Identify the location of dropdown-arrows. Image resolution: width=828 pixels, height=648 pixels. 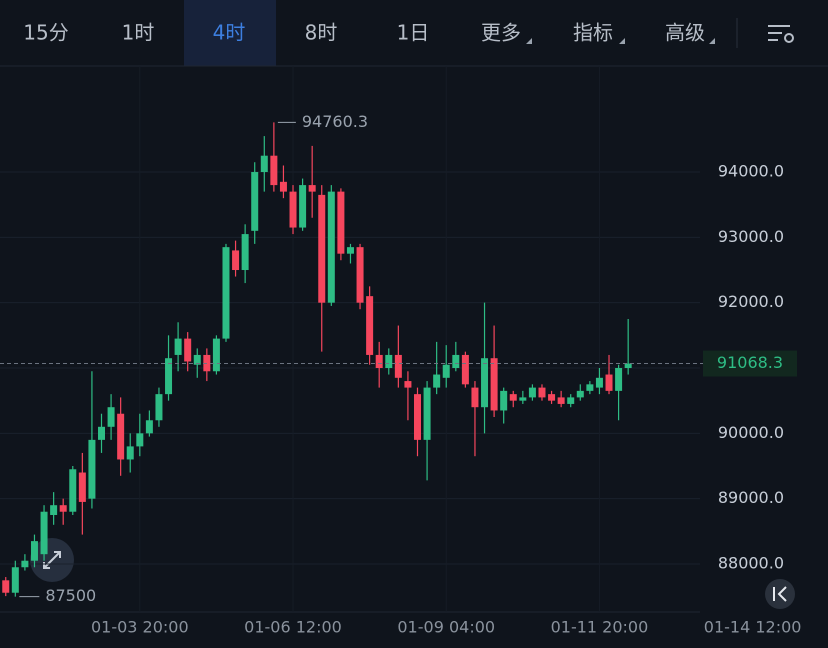
(620, 41).